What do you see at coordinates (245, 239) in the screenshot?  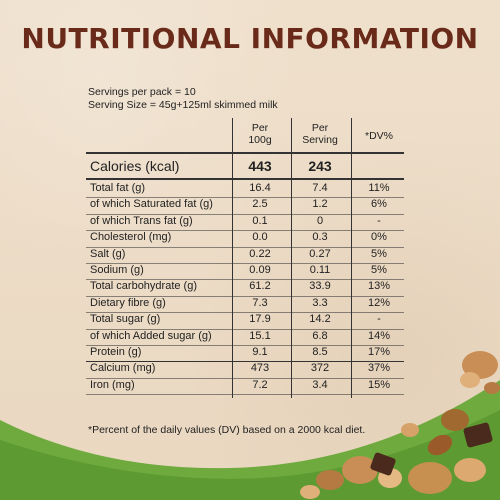 I see `table-row: Cholesterol (mg) 0.0 0.3 0%` at bounding box center [245, 239].